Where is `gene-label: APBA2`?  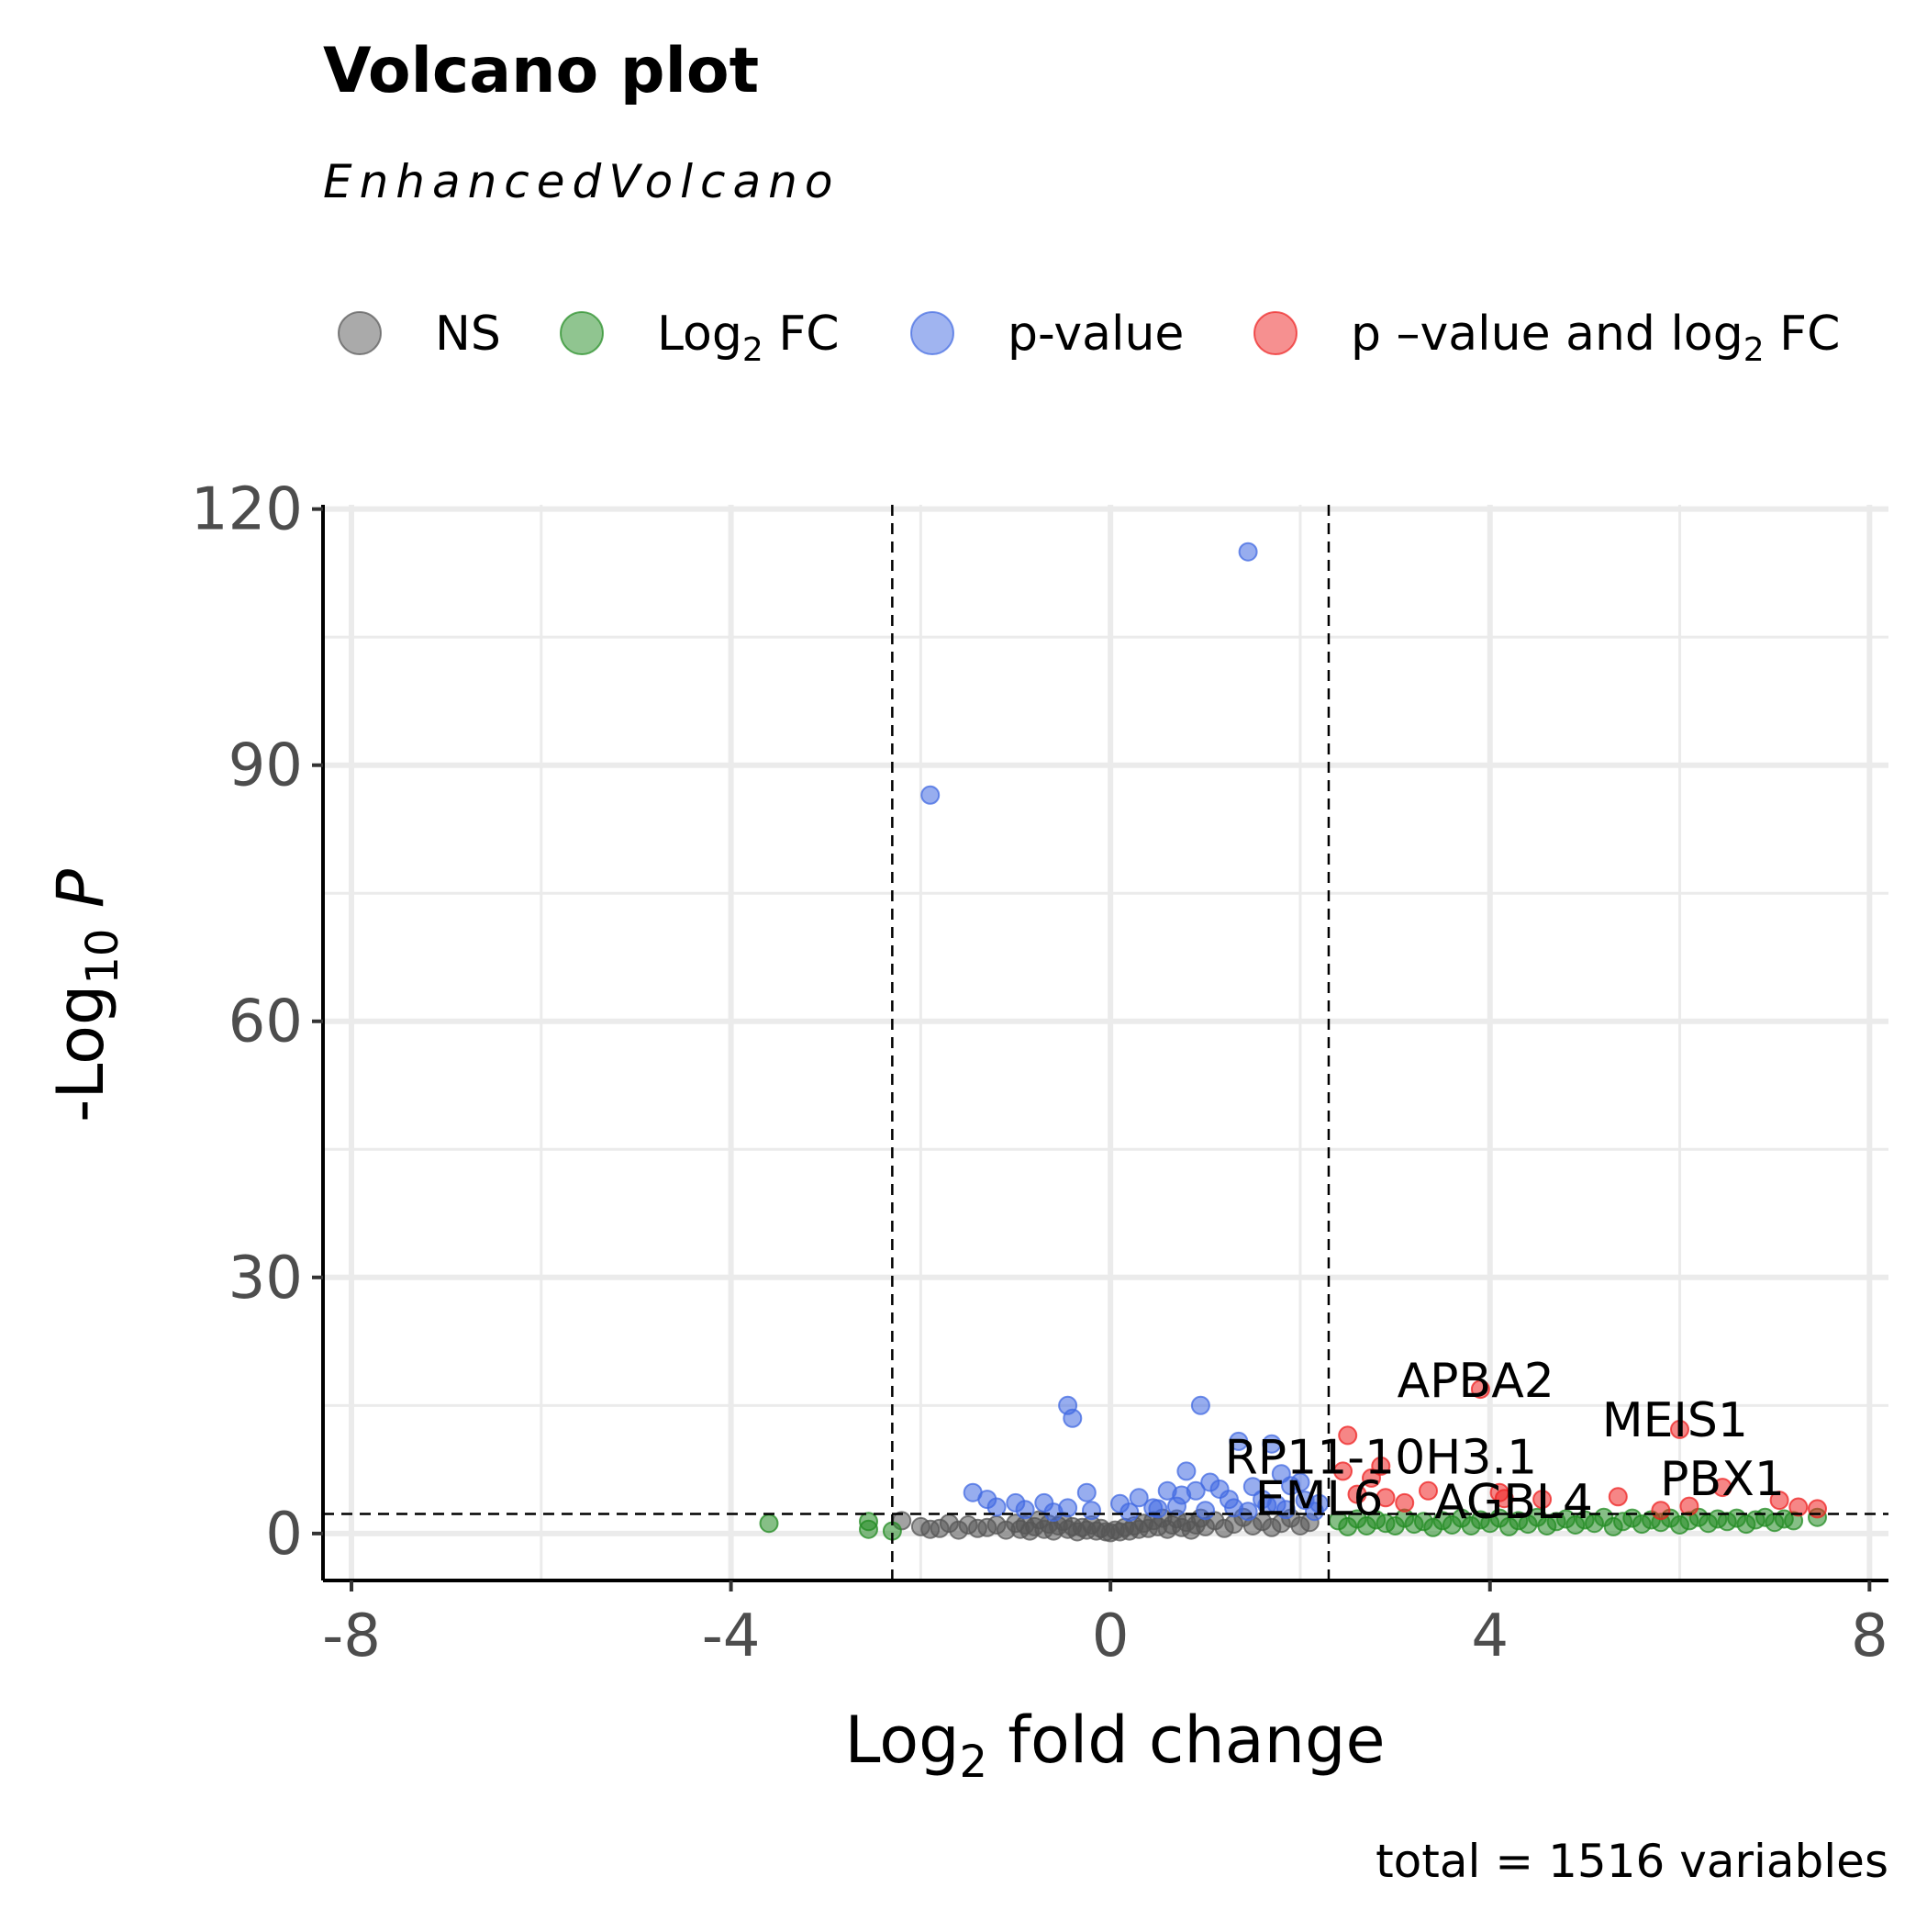
gene-label: APBA2 is located at coordinates (1476, 1381).